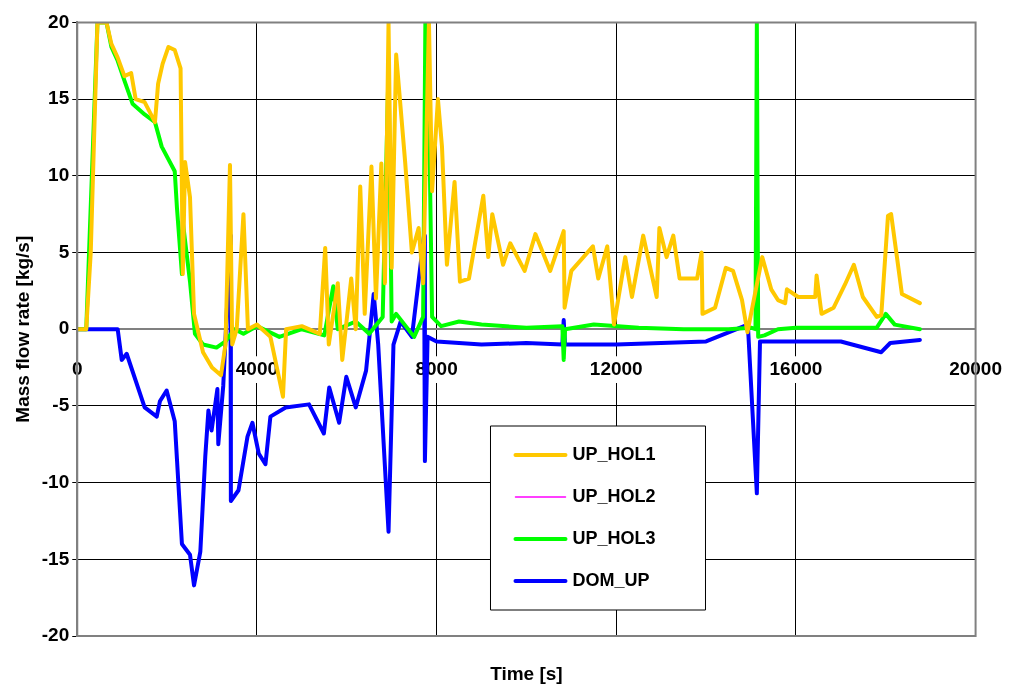  I want to click on y-tick-label: -20, so click(55, 635).